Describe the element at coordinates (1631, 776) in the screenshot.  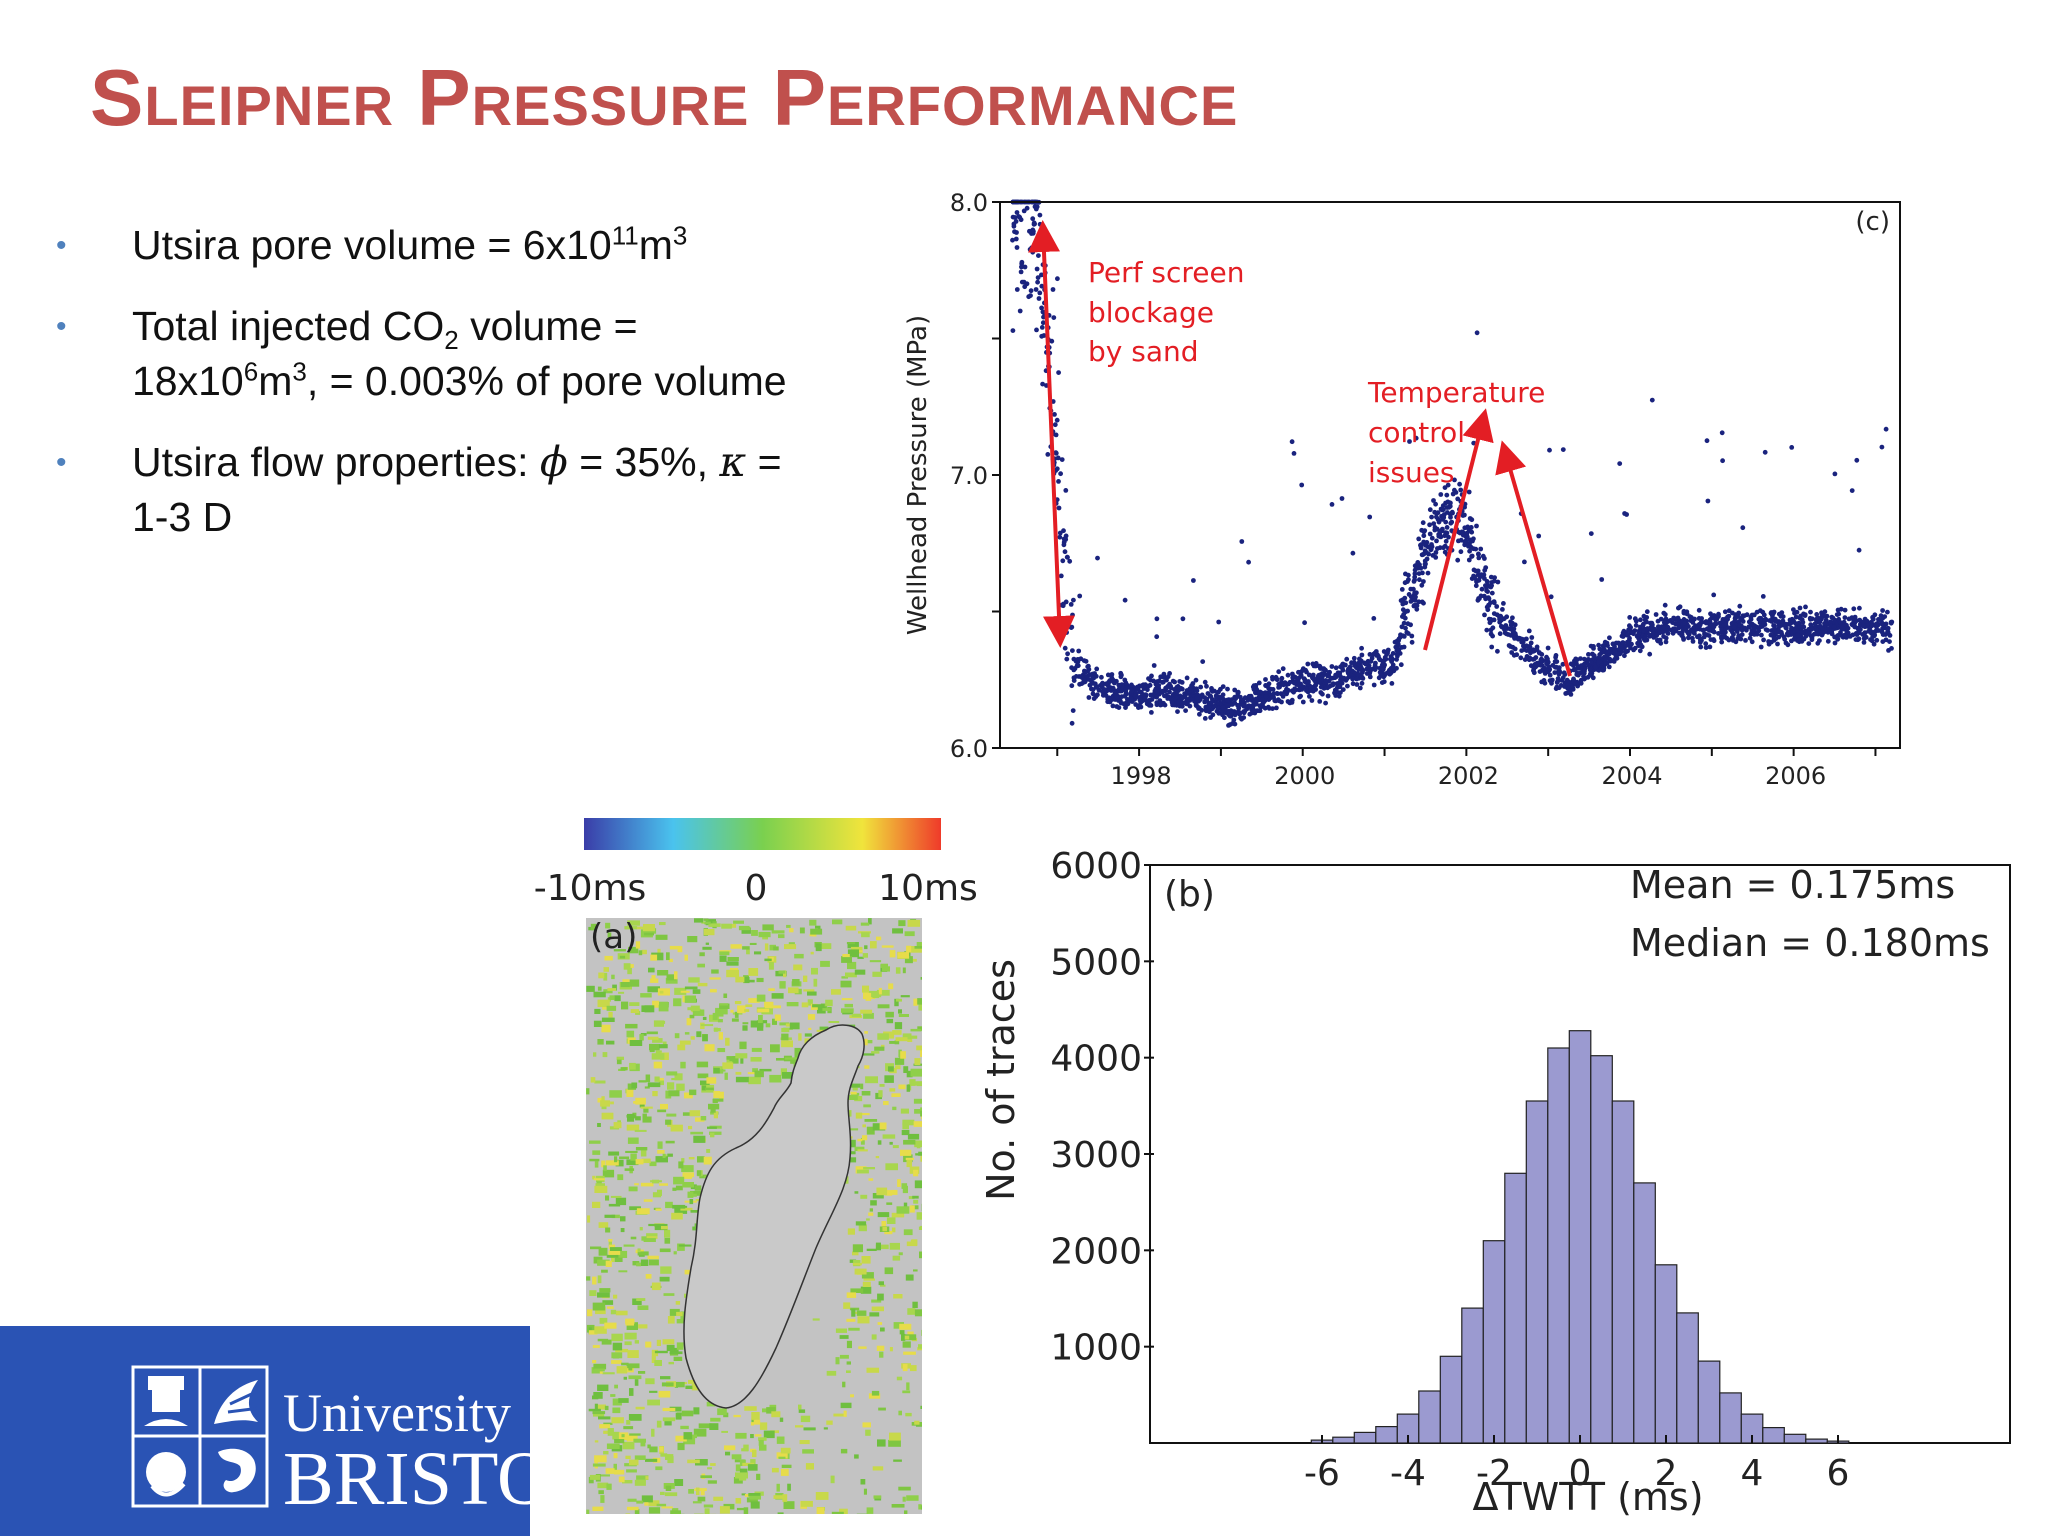
I see `x-tick-label: 2004` at that location.